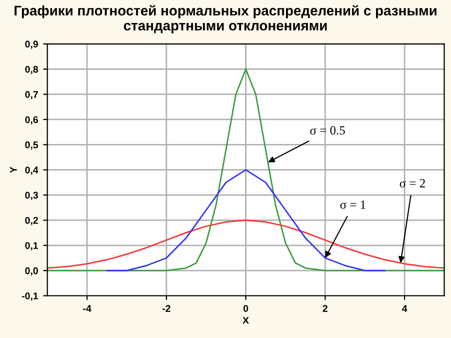  What do you see at coordinates (31, 95) in the screenshot?
I see `y-tick-label: 0,7` at bounding box center [31, 95].